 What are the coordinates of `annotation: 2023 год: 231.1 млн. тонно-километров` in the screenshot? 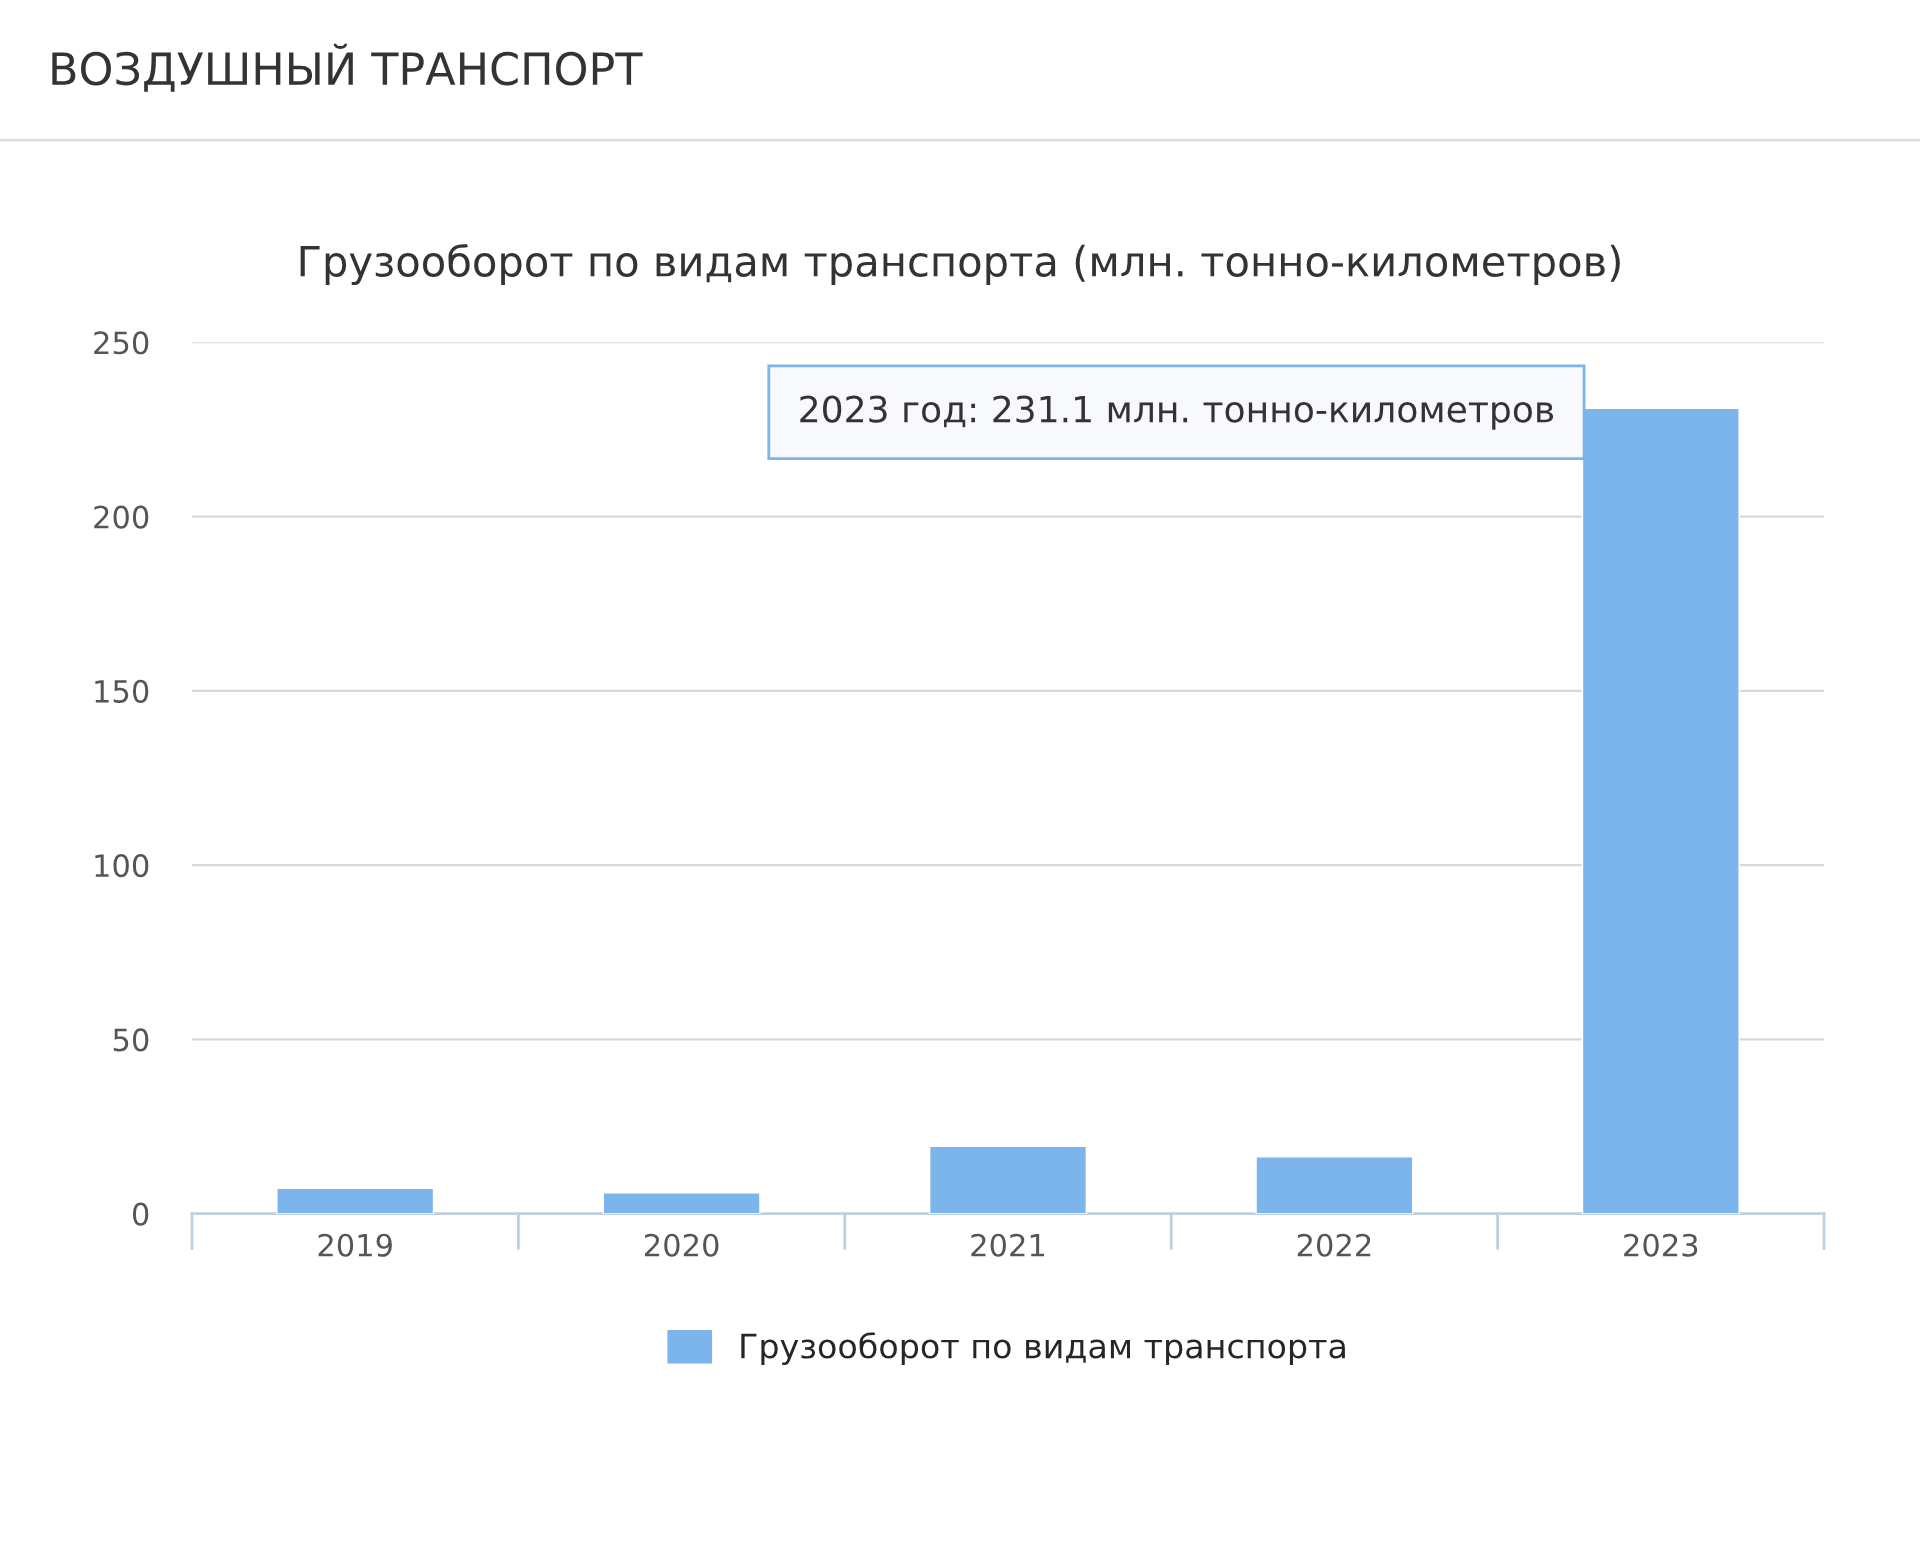 It's located at (1177, 412).